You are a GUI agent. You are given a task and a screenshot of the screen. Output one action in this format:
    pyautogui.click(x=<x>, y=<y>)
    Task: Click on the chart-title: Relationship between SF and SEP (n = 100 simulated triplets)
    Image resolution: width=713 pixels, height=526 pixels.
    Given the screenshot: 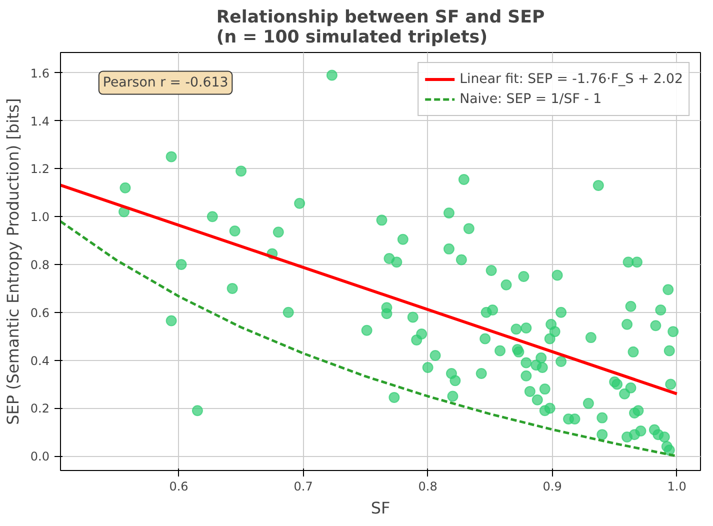 What is the action you would take?
    pyautogui.click(x=380, y=28)
    